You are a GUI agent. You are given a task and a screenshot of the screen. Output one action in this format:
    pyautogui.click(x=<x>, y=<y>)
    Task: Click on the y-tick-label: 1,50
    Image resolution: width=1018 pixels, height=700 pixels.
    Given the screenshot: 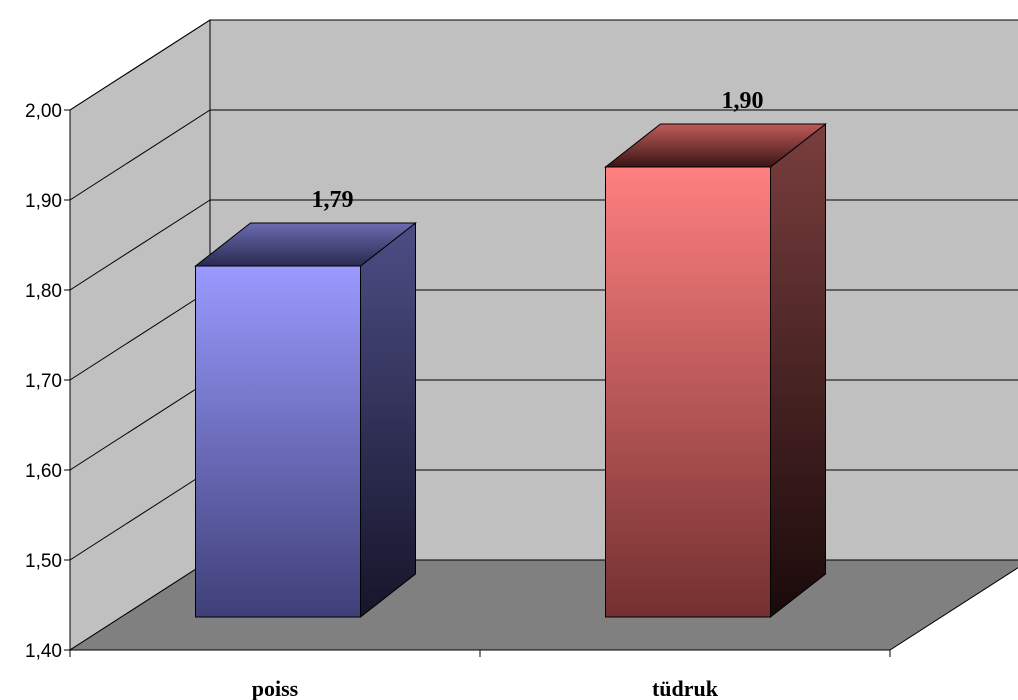 What is the action you would take?
    pyautogui.click(x=43, y=561)
    